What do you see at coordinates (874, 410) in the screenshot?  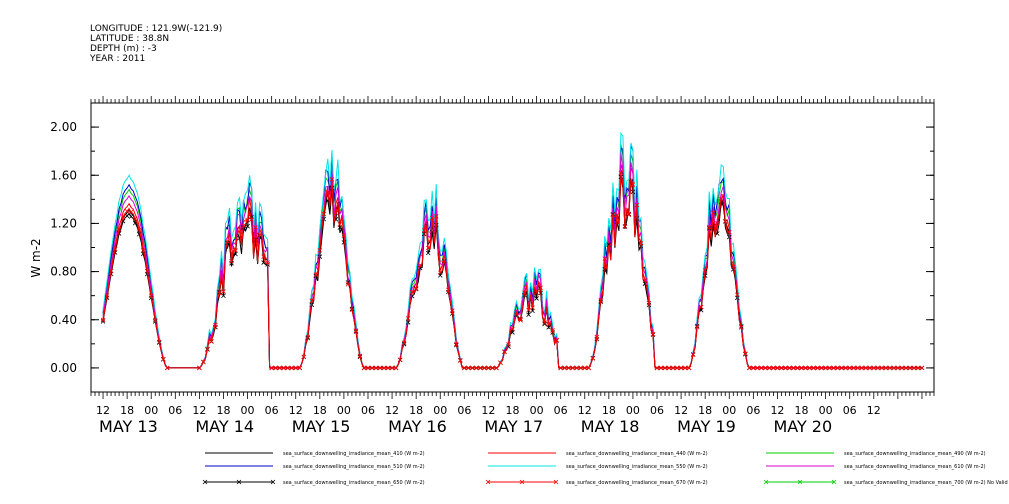 I see `x-tick-label: 12` at bounding box center [874, 410].